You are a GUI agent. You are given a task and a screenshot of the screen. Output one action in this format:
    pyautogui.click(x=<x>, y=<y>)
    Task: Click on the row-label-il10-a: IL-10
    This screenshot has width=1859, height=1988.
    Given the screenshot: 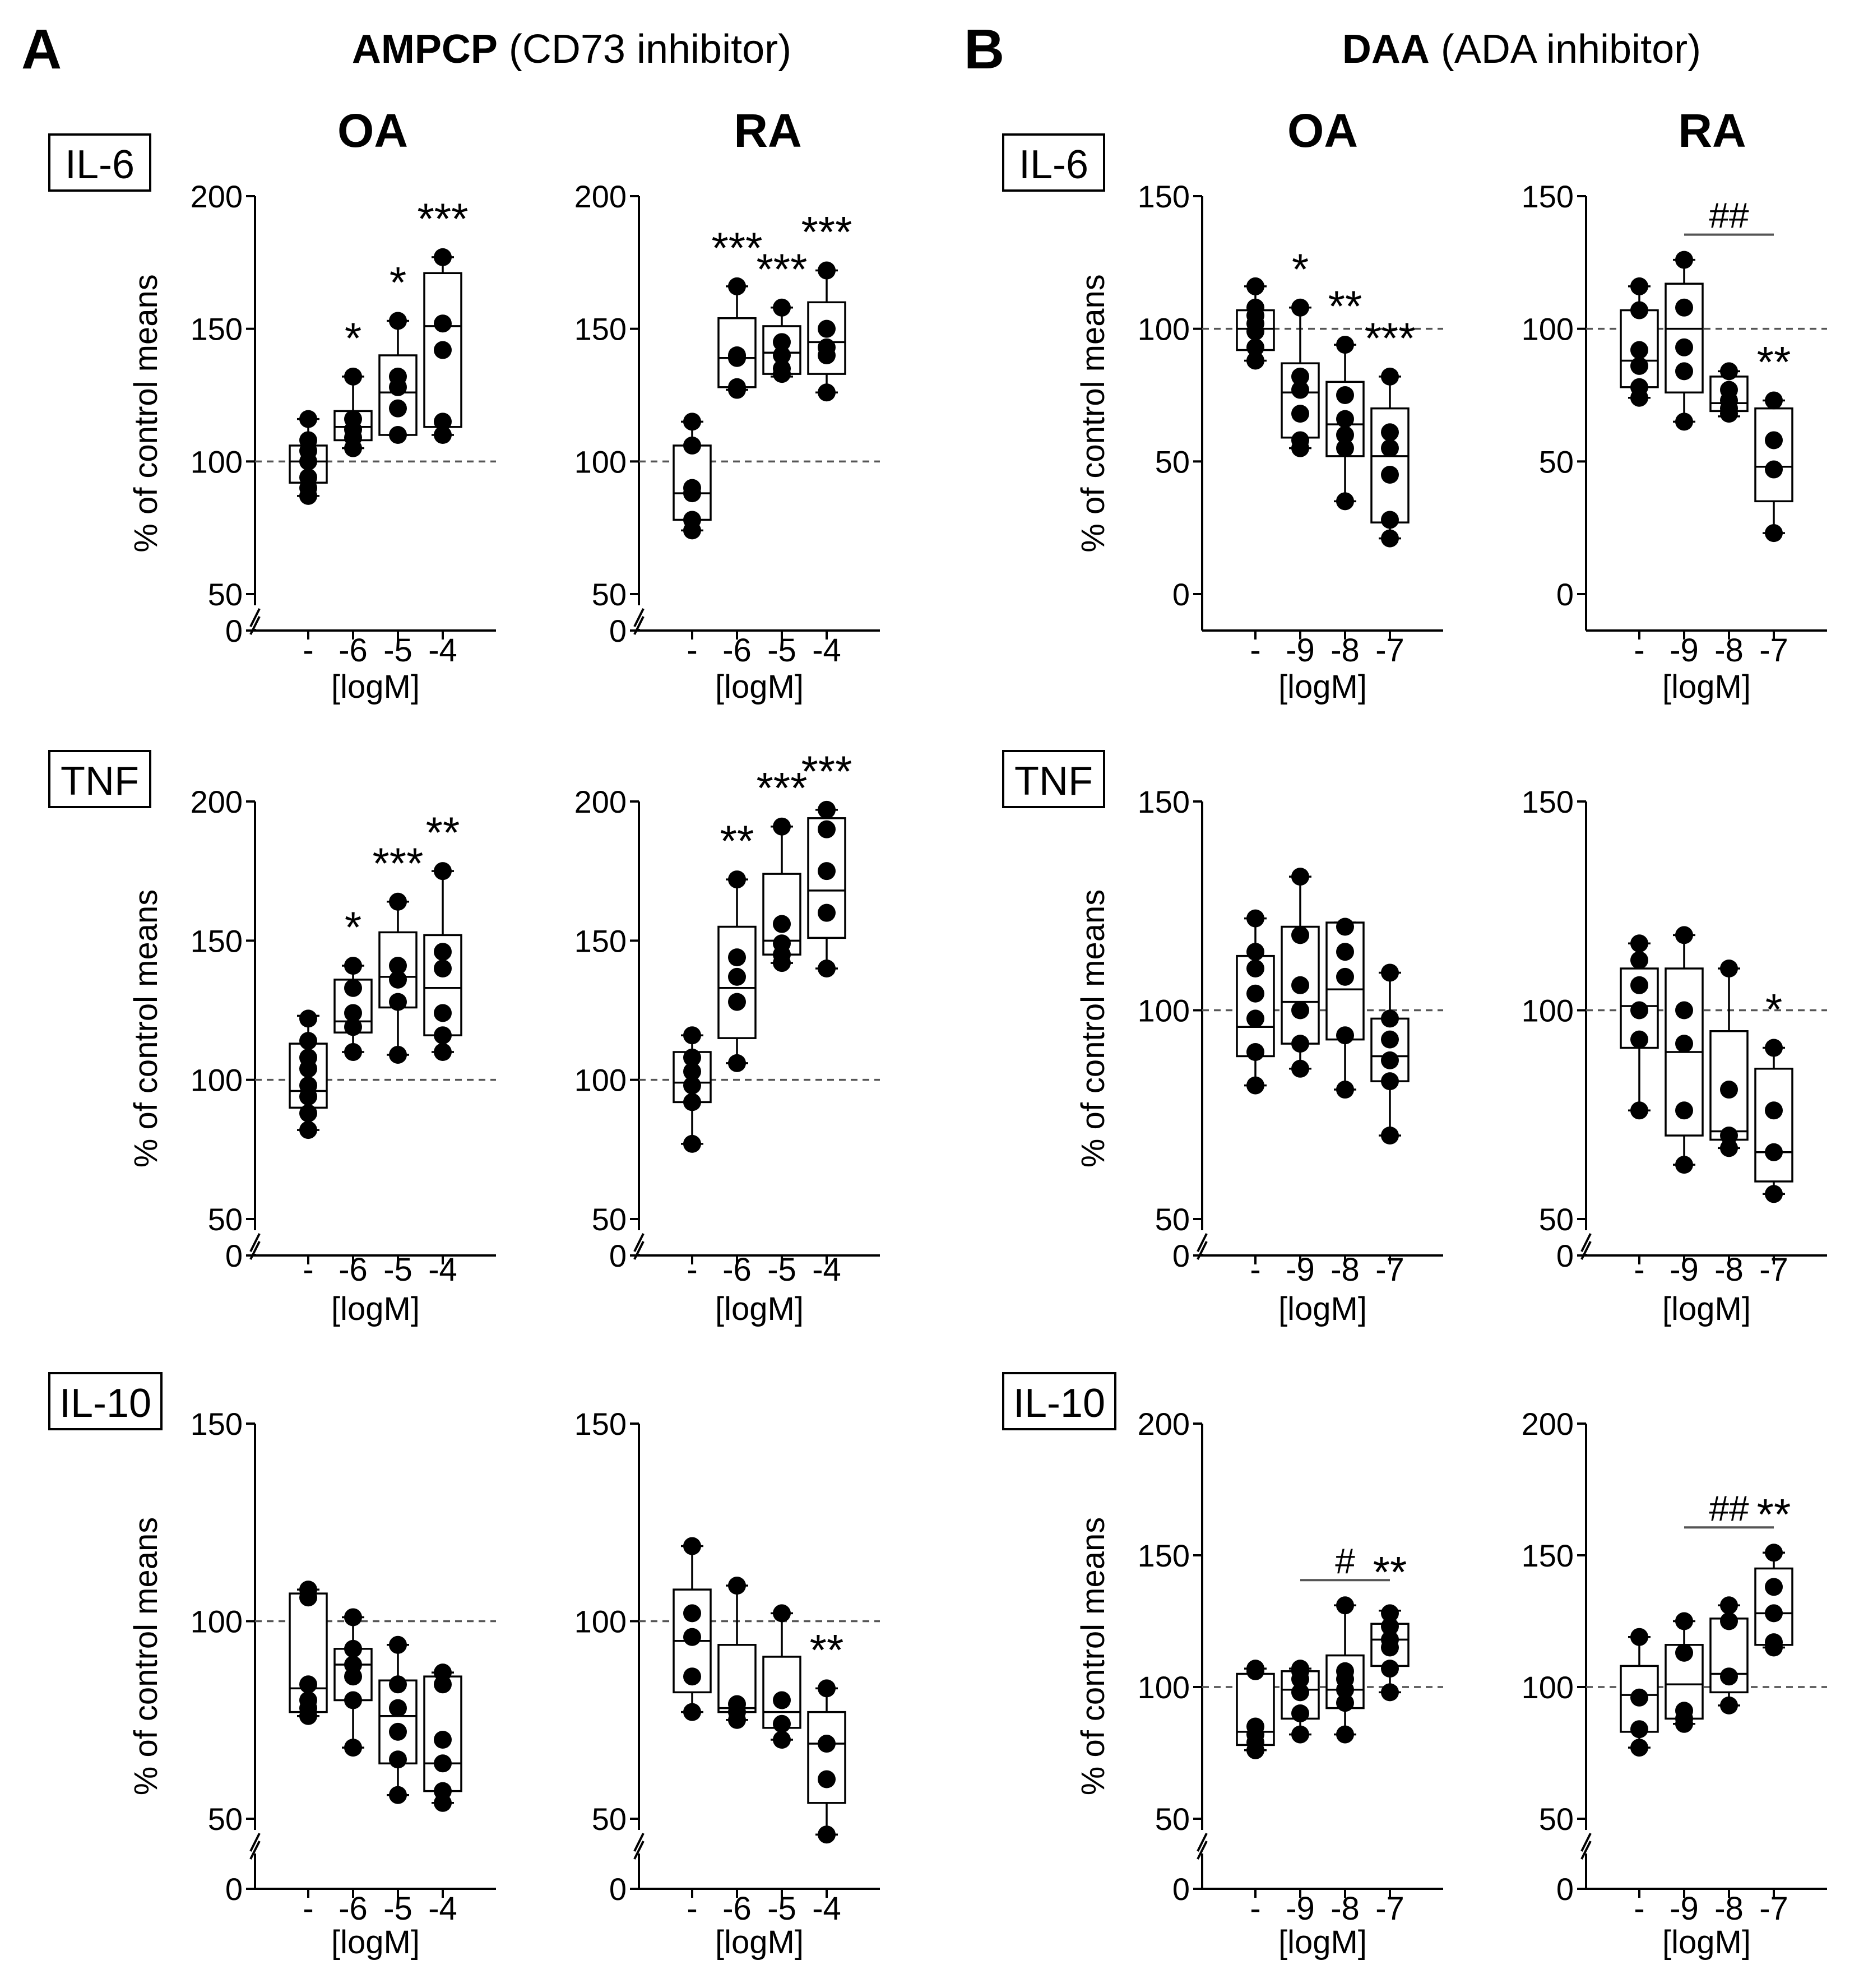 What is the action you would take?
    pyautogui.click(x=105, y=1401)
    